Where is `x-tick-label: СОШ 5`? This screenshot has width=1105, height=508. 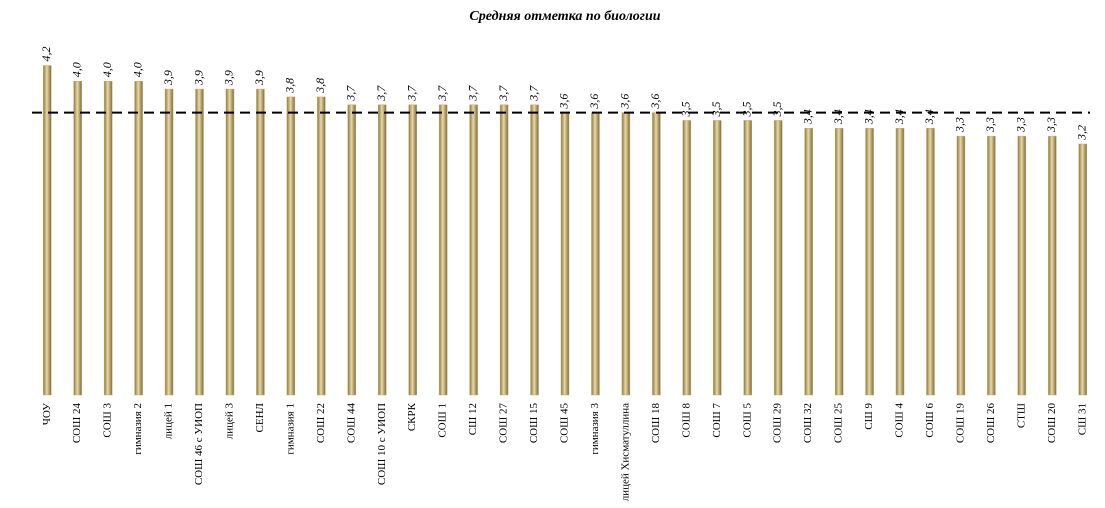
x-tick-label: СОШ 5 is located at coordinates (747, 420).